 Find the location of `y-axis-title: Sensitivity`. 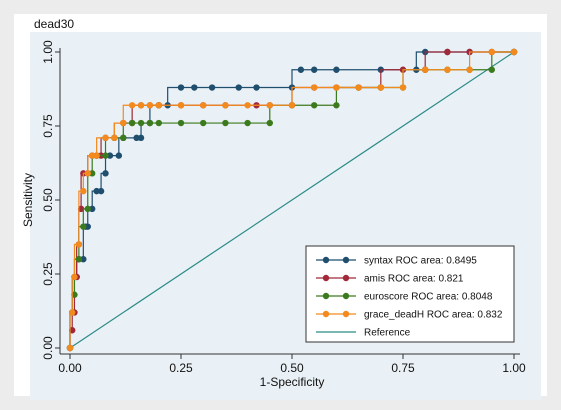

y-axis-title: Sensitivity is located at coordinates (28, 200).